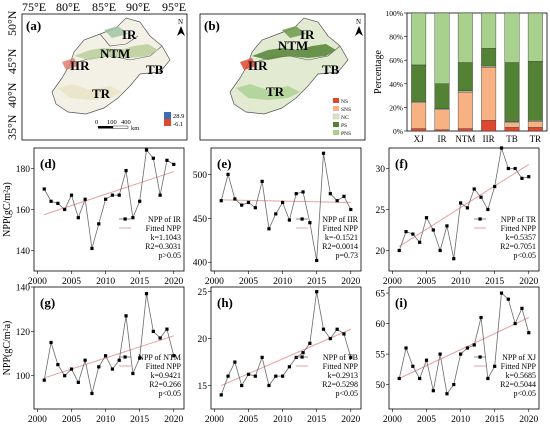 This screenshot has width=550, height=427. I want to click on legend-label: SNS, so click(346, 110).